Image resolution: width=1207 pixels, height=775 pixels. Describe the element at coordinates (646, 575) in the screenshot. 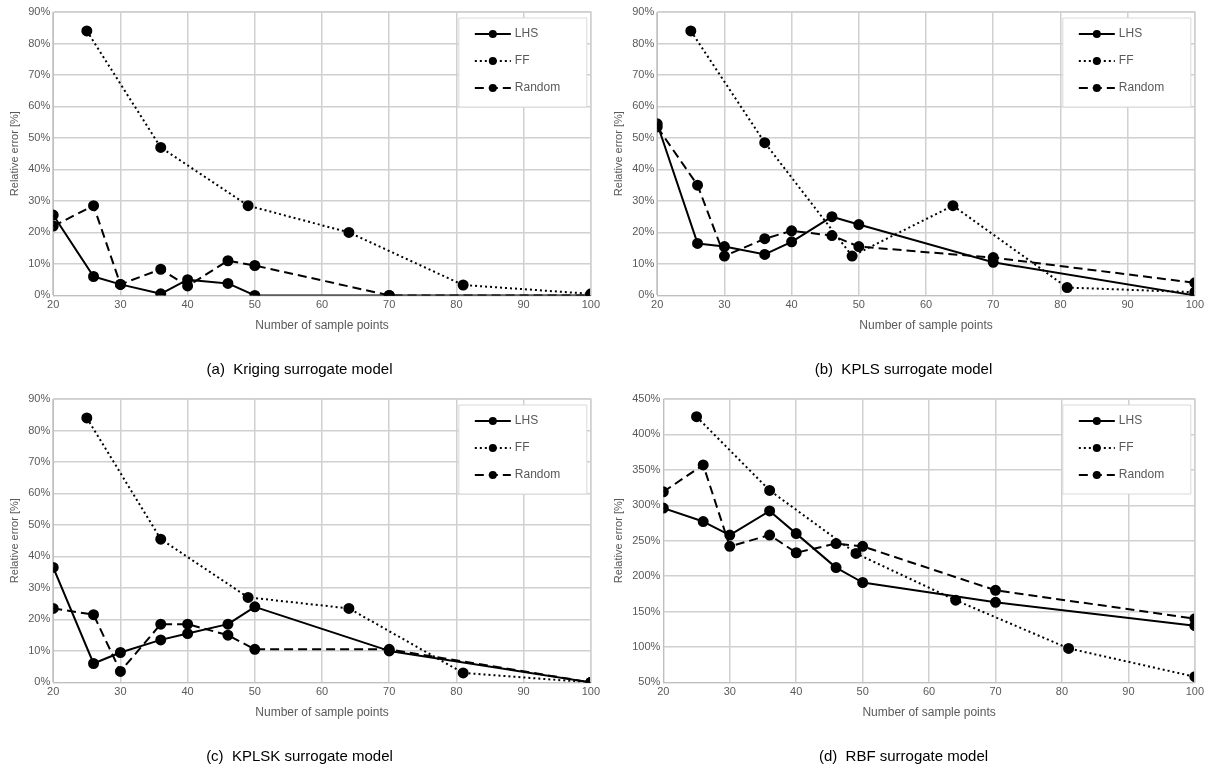

I see `y-tick-label: 200%` at that location.